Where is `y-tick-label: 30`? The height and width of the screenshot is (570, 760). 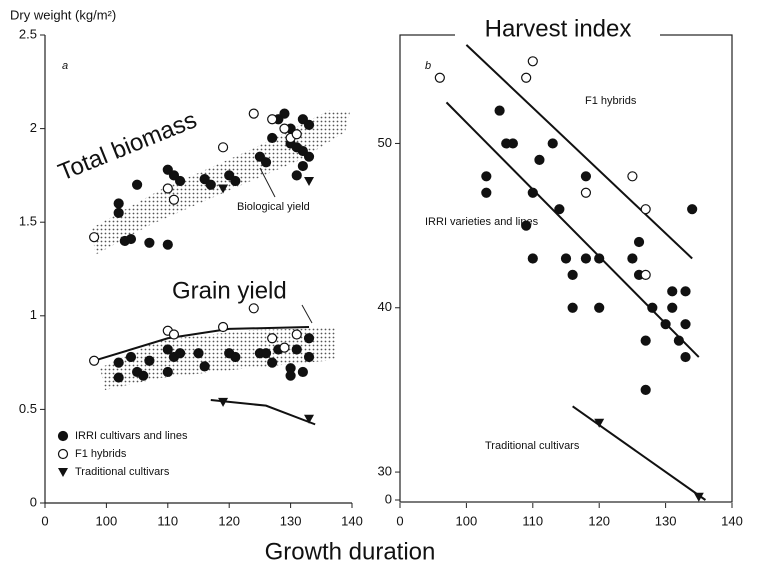
y-tick-label: 30 is located at coordinates (385, 471).